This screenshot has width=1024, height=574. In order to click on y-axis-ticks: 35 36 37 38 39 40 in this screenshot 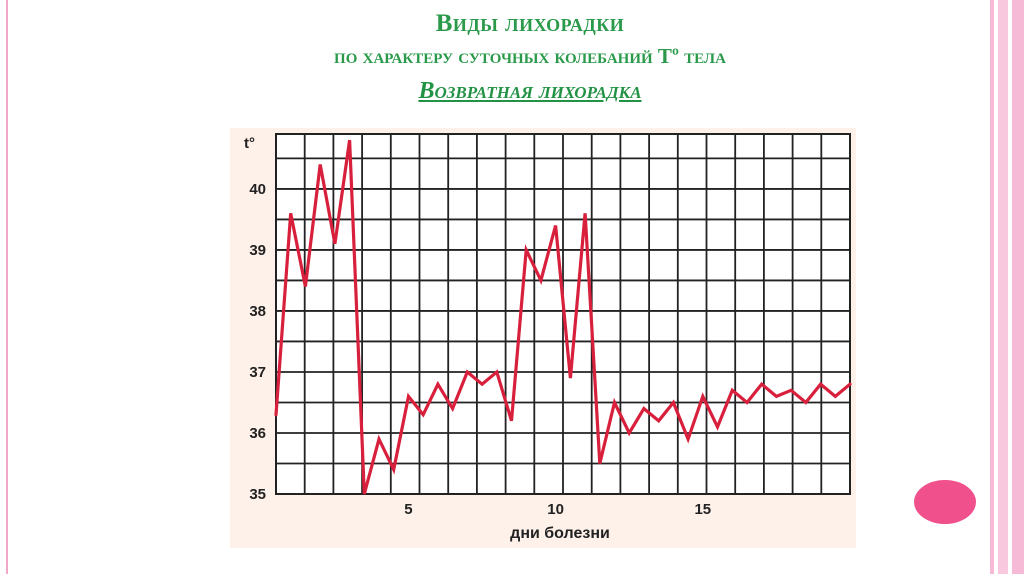, I will do `click(257, 342)`.